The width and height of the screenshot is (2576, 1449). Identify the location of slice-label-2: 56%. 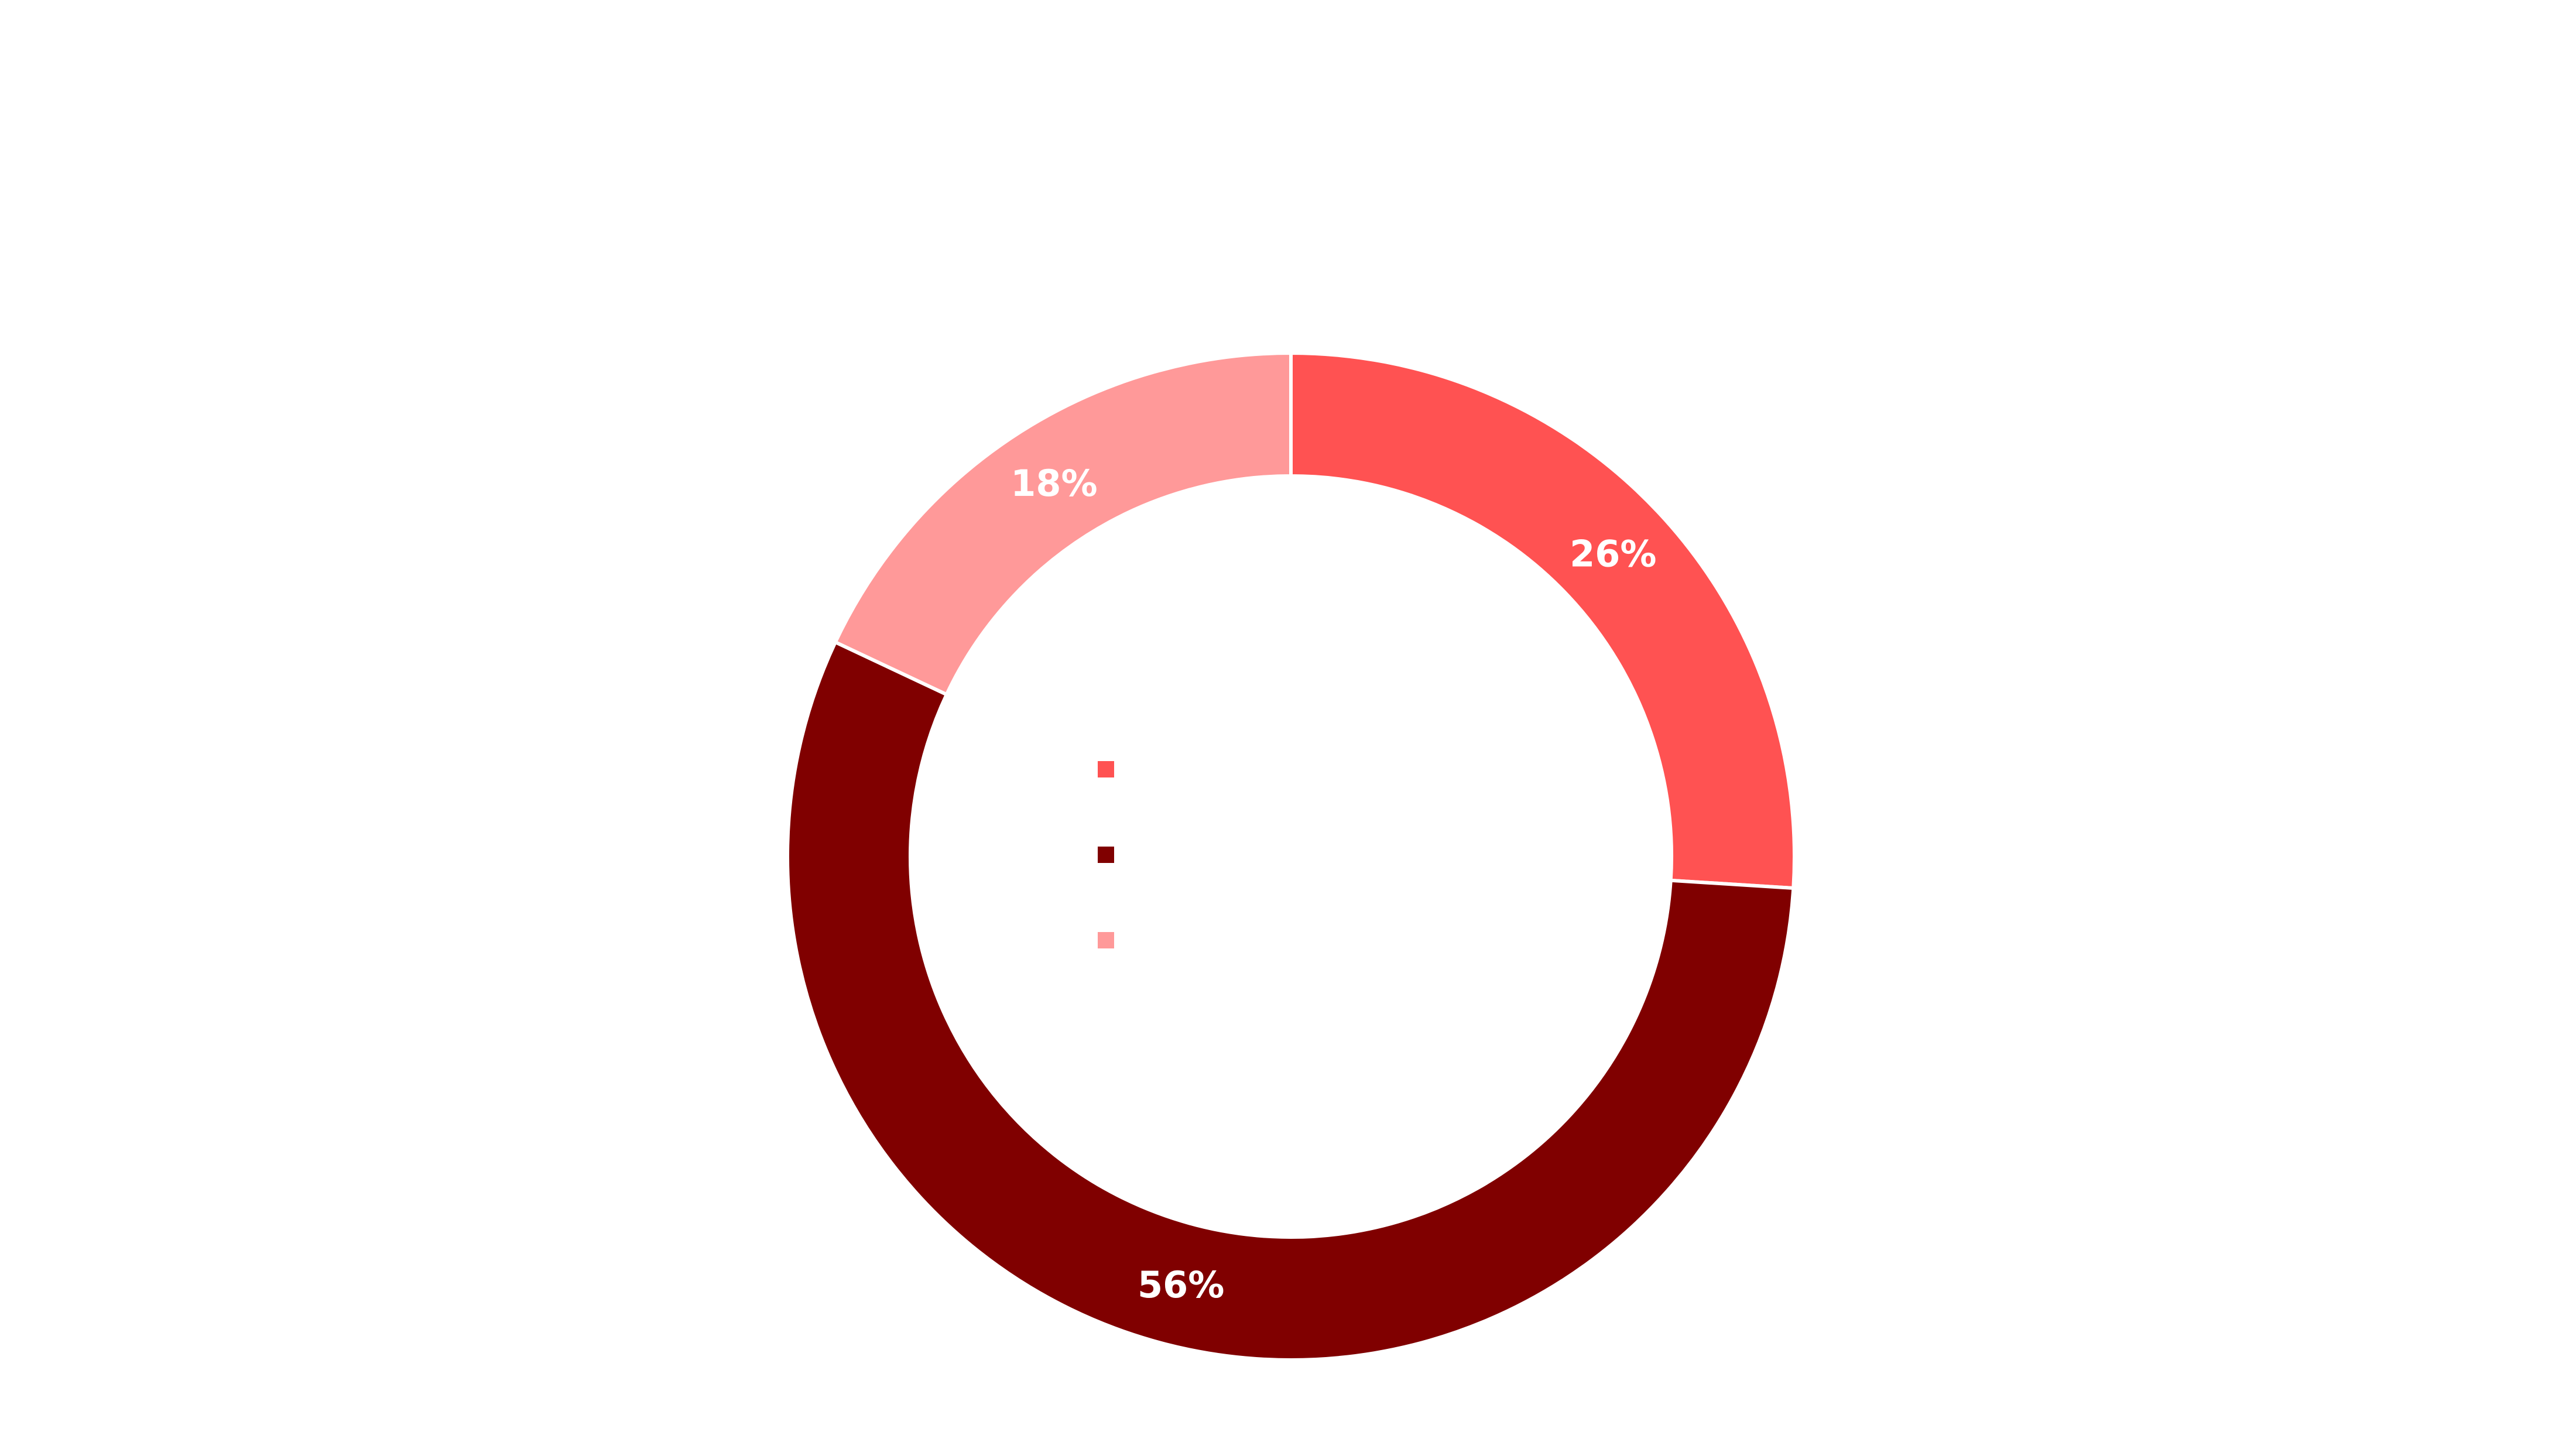
(1181, 1284).